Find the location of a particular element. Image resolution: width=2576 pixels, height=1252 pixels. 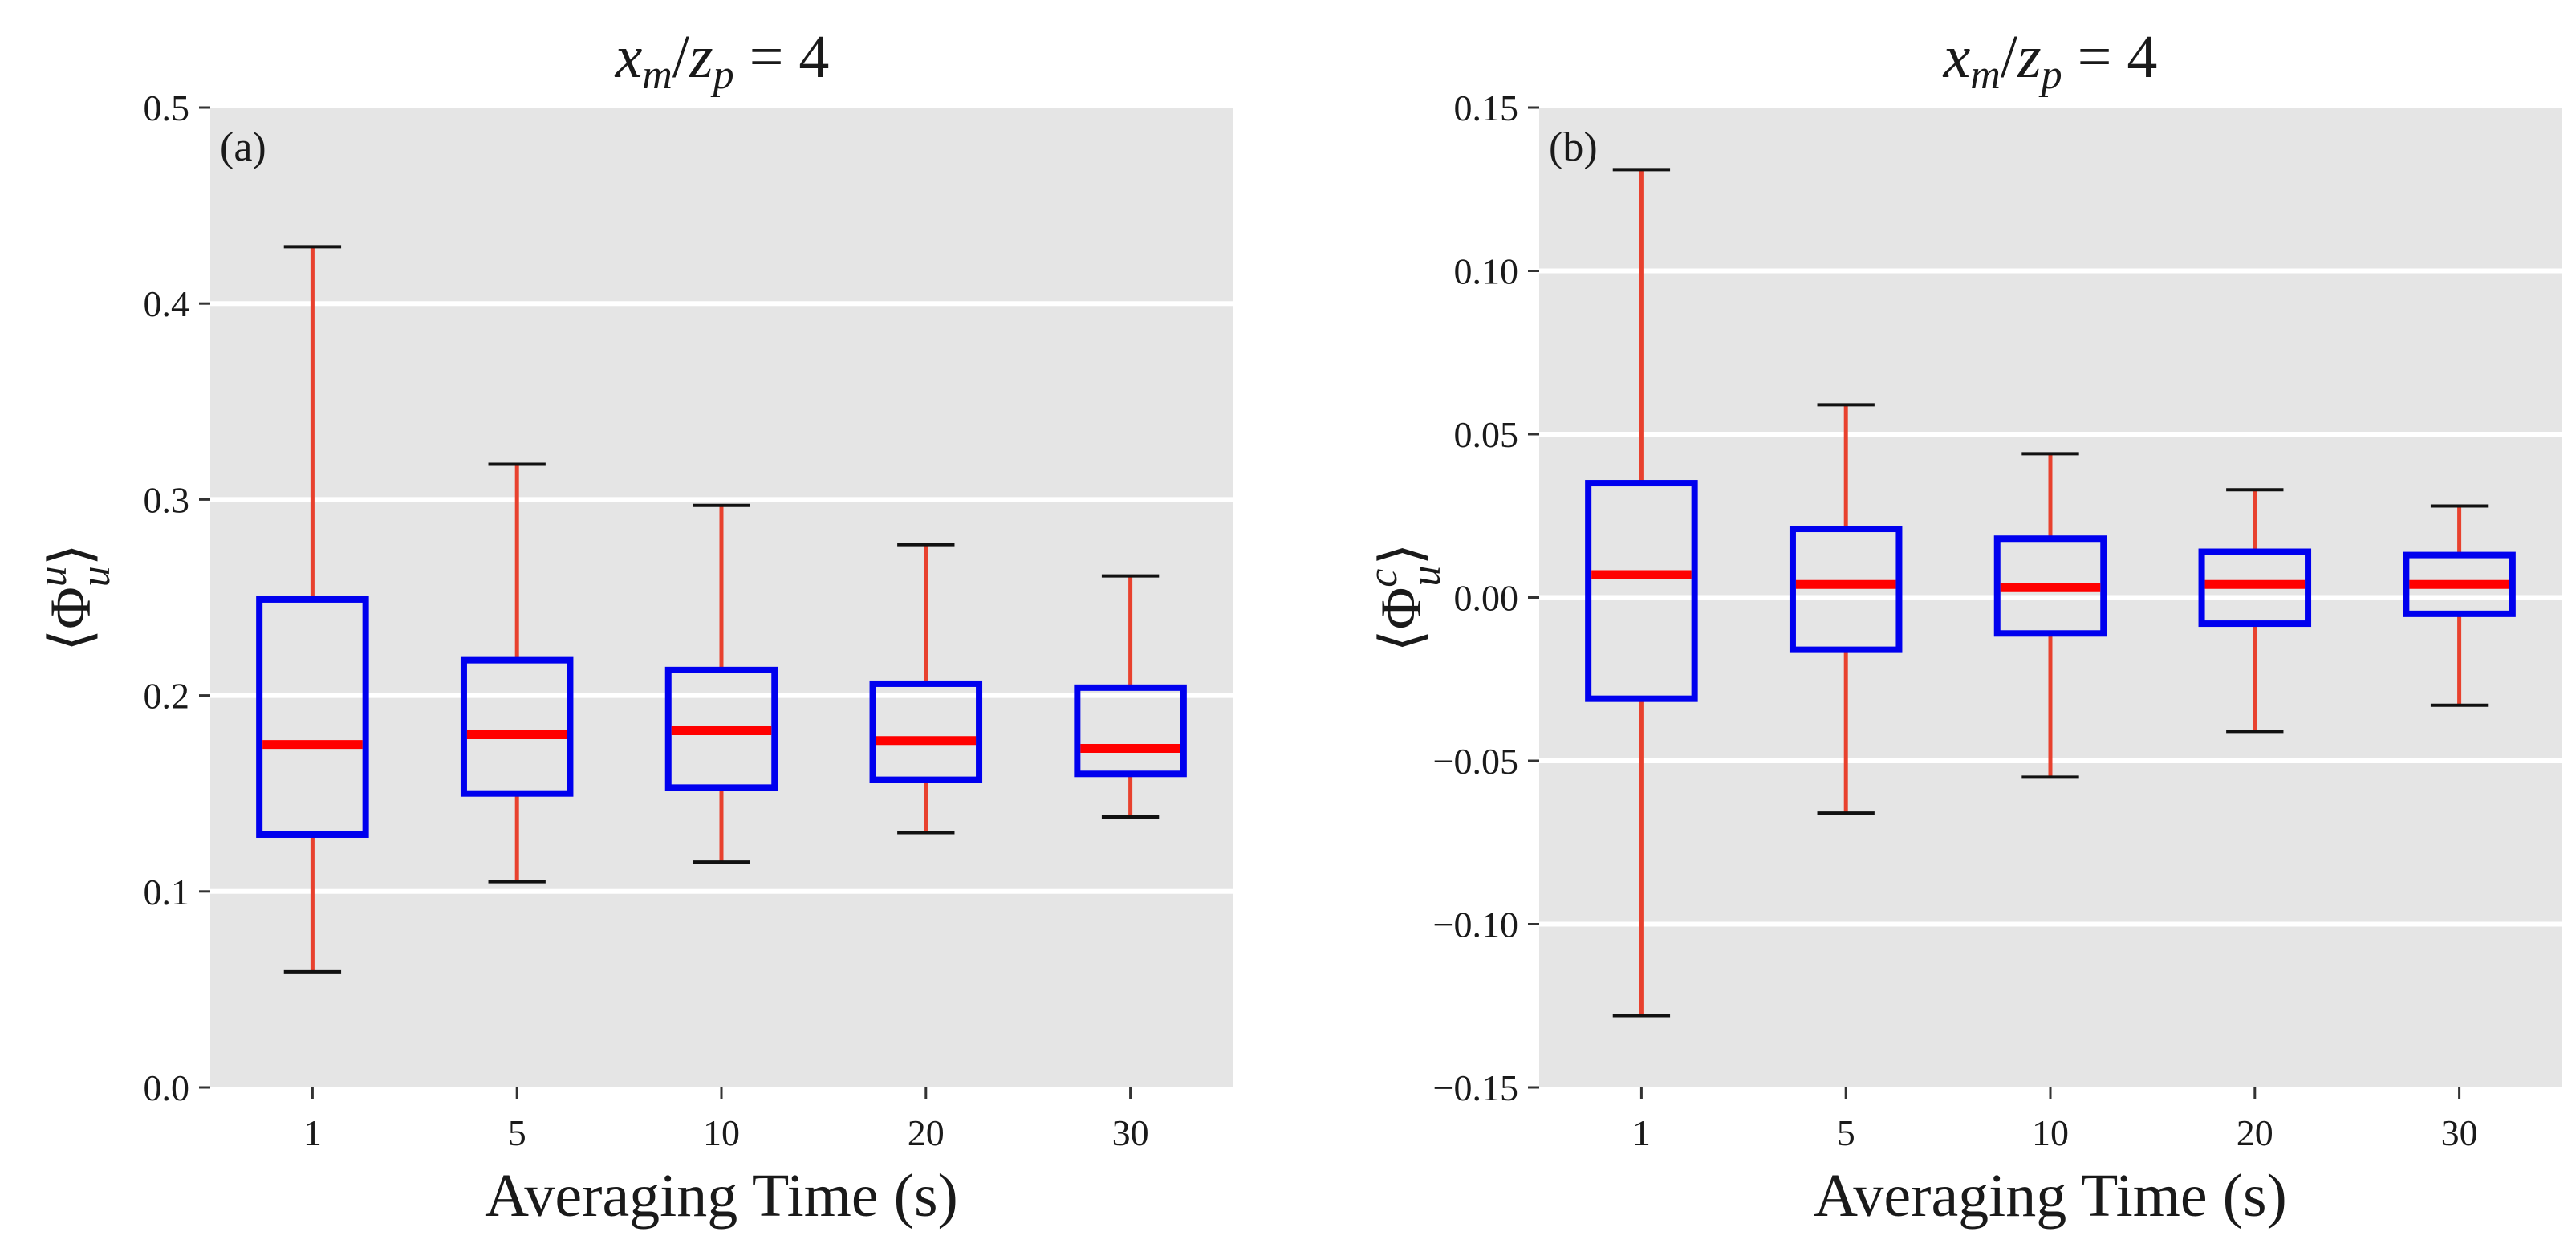

panel-b-ylabel-sup: c is located at coordinates (1383, 578).